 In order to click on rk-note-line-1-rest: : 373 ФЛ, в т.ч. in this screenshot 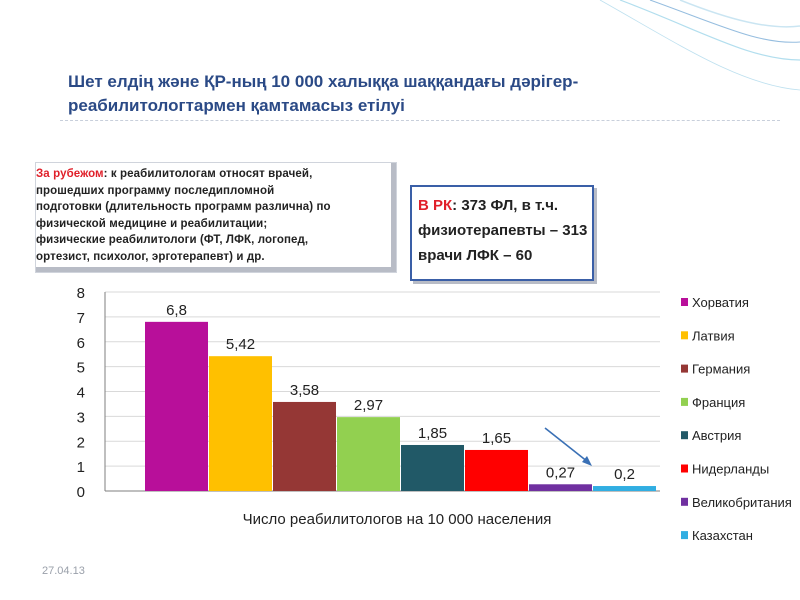, I will do `click(505, 205)`.